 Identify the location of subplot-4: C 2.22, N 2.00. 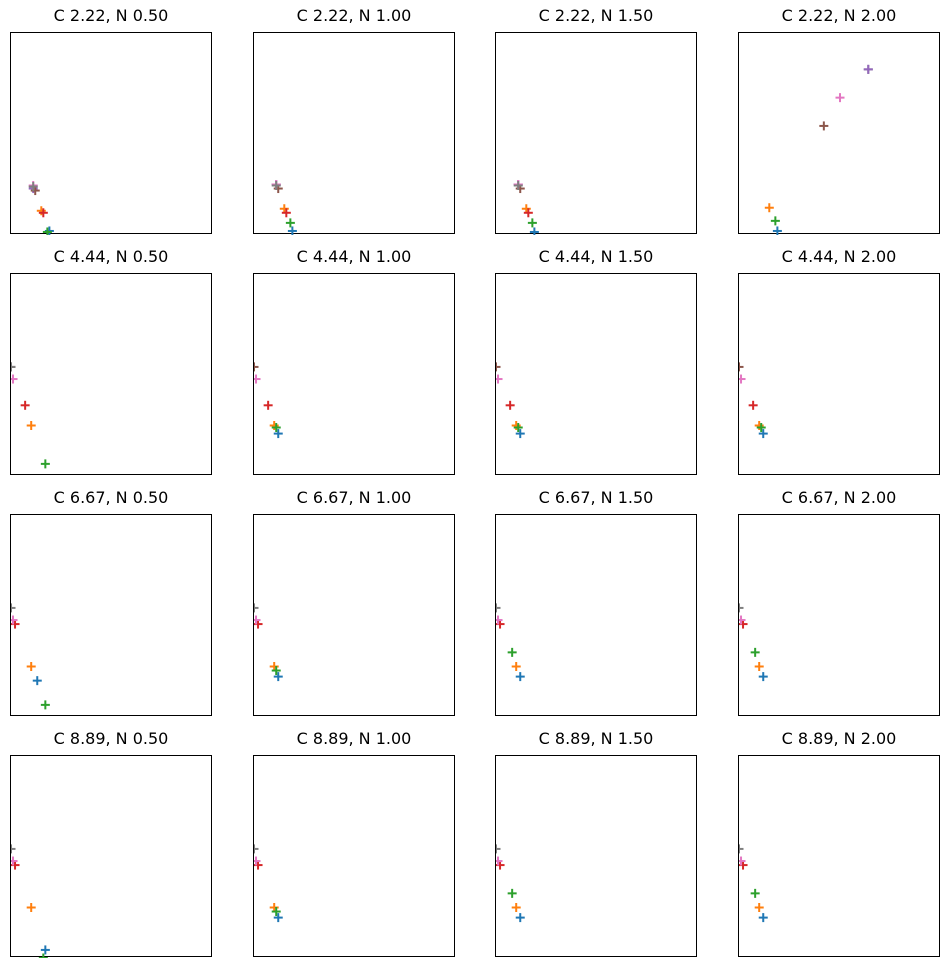
(839, 120).